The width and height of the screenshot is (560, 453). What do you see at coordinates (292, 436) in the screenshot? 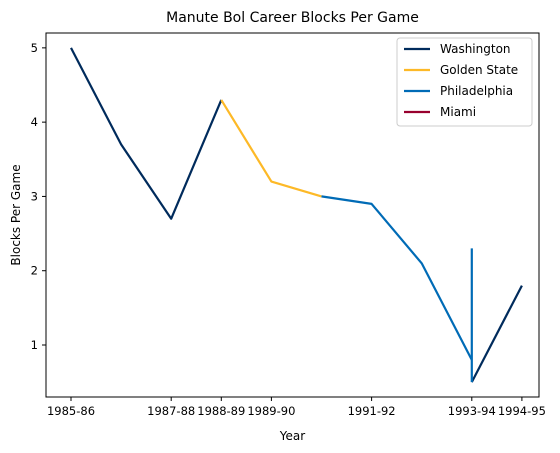
I see `x-axis-label: Year` at bounding box center [292, 436].